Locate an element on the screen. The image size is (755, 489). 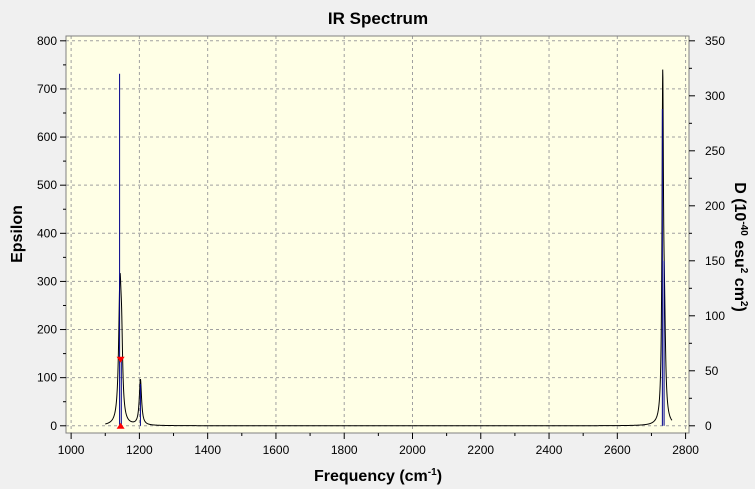
secondary-y-axis-label: D (10-40 esu2 cm2) is located at coordinates (740, 247).